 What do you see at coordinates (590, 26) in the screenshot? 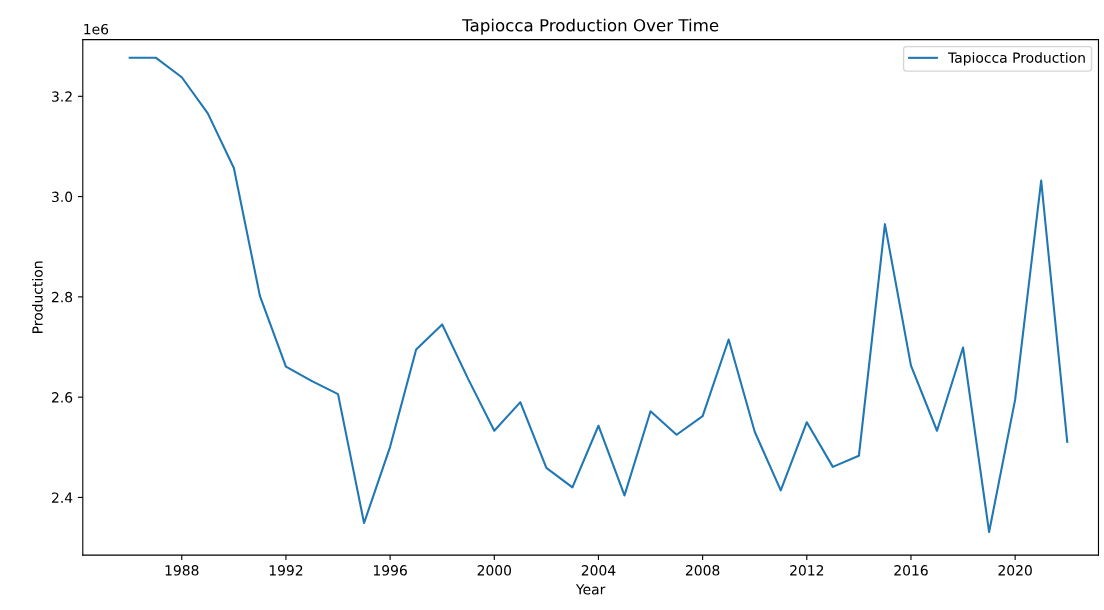
I see `chart-title: Tapiocca Production Over Time` at bounding box center [590, 26].